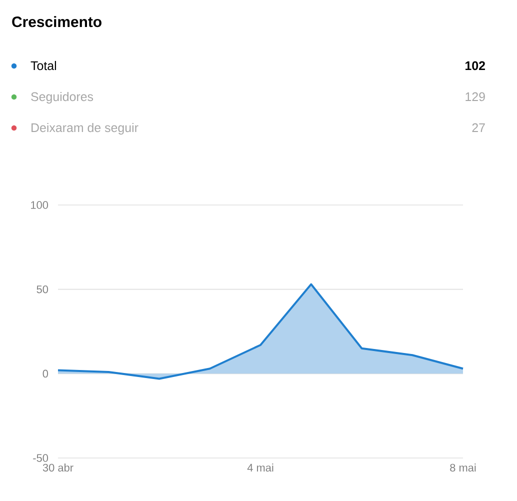 The height and width of the screenshot is (501, 517). What do you see at coordinates (62, 98) in the screenshot?
I see `legend-label: Seguidores` at bounding box center [62, 98].